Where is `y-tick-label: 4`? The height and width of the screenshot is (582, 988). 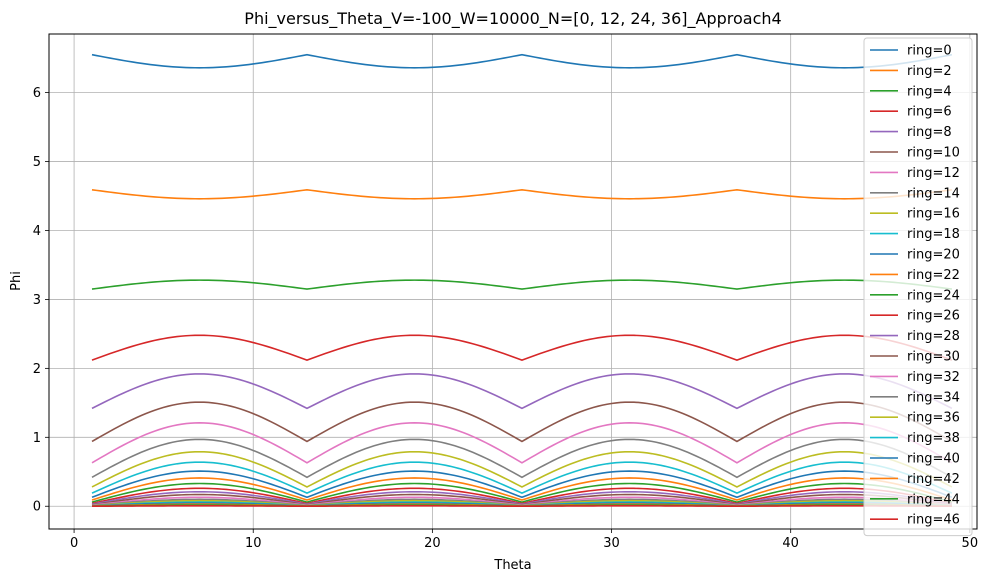 y-tick-label: 4 is located at coordinates (37, 231).